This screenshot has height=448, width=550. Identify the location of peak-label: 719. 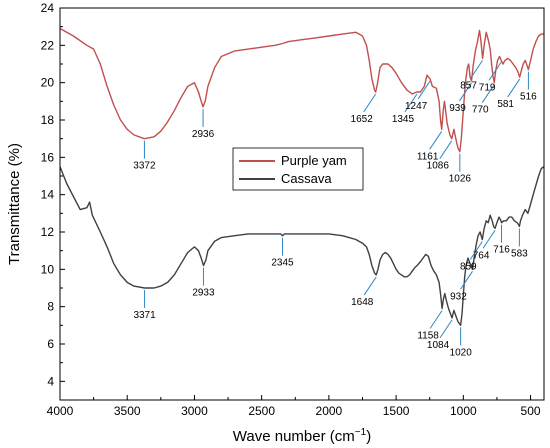
(487, 87).